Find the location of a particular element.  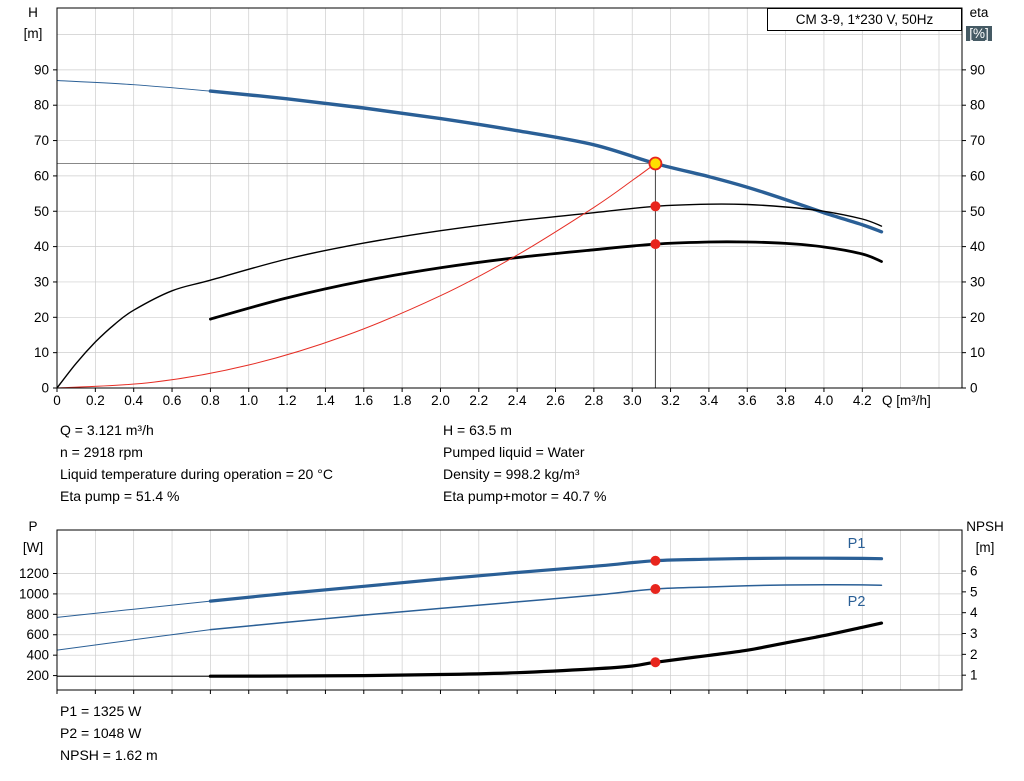

svg-text: 4.2 is located at coordinates (862, 400).